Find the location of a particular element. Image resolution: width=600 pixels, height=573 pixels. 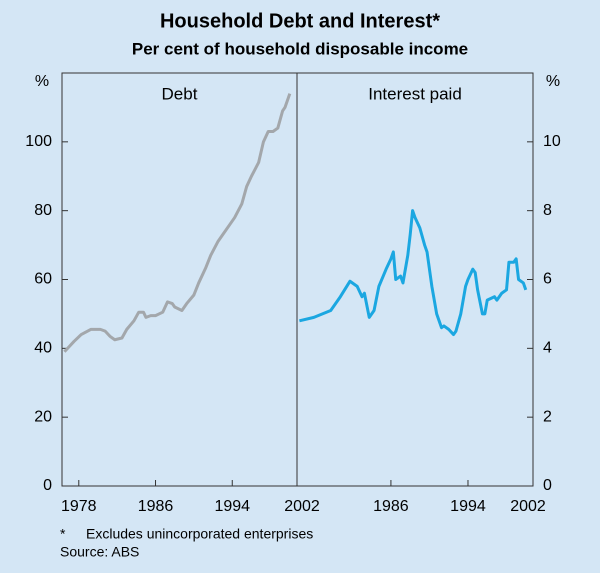

x-tick-label: 1978 is located at coordinates (79, 506).